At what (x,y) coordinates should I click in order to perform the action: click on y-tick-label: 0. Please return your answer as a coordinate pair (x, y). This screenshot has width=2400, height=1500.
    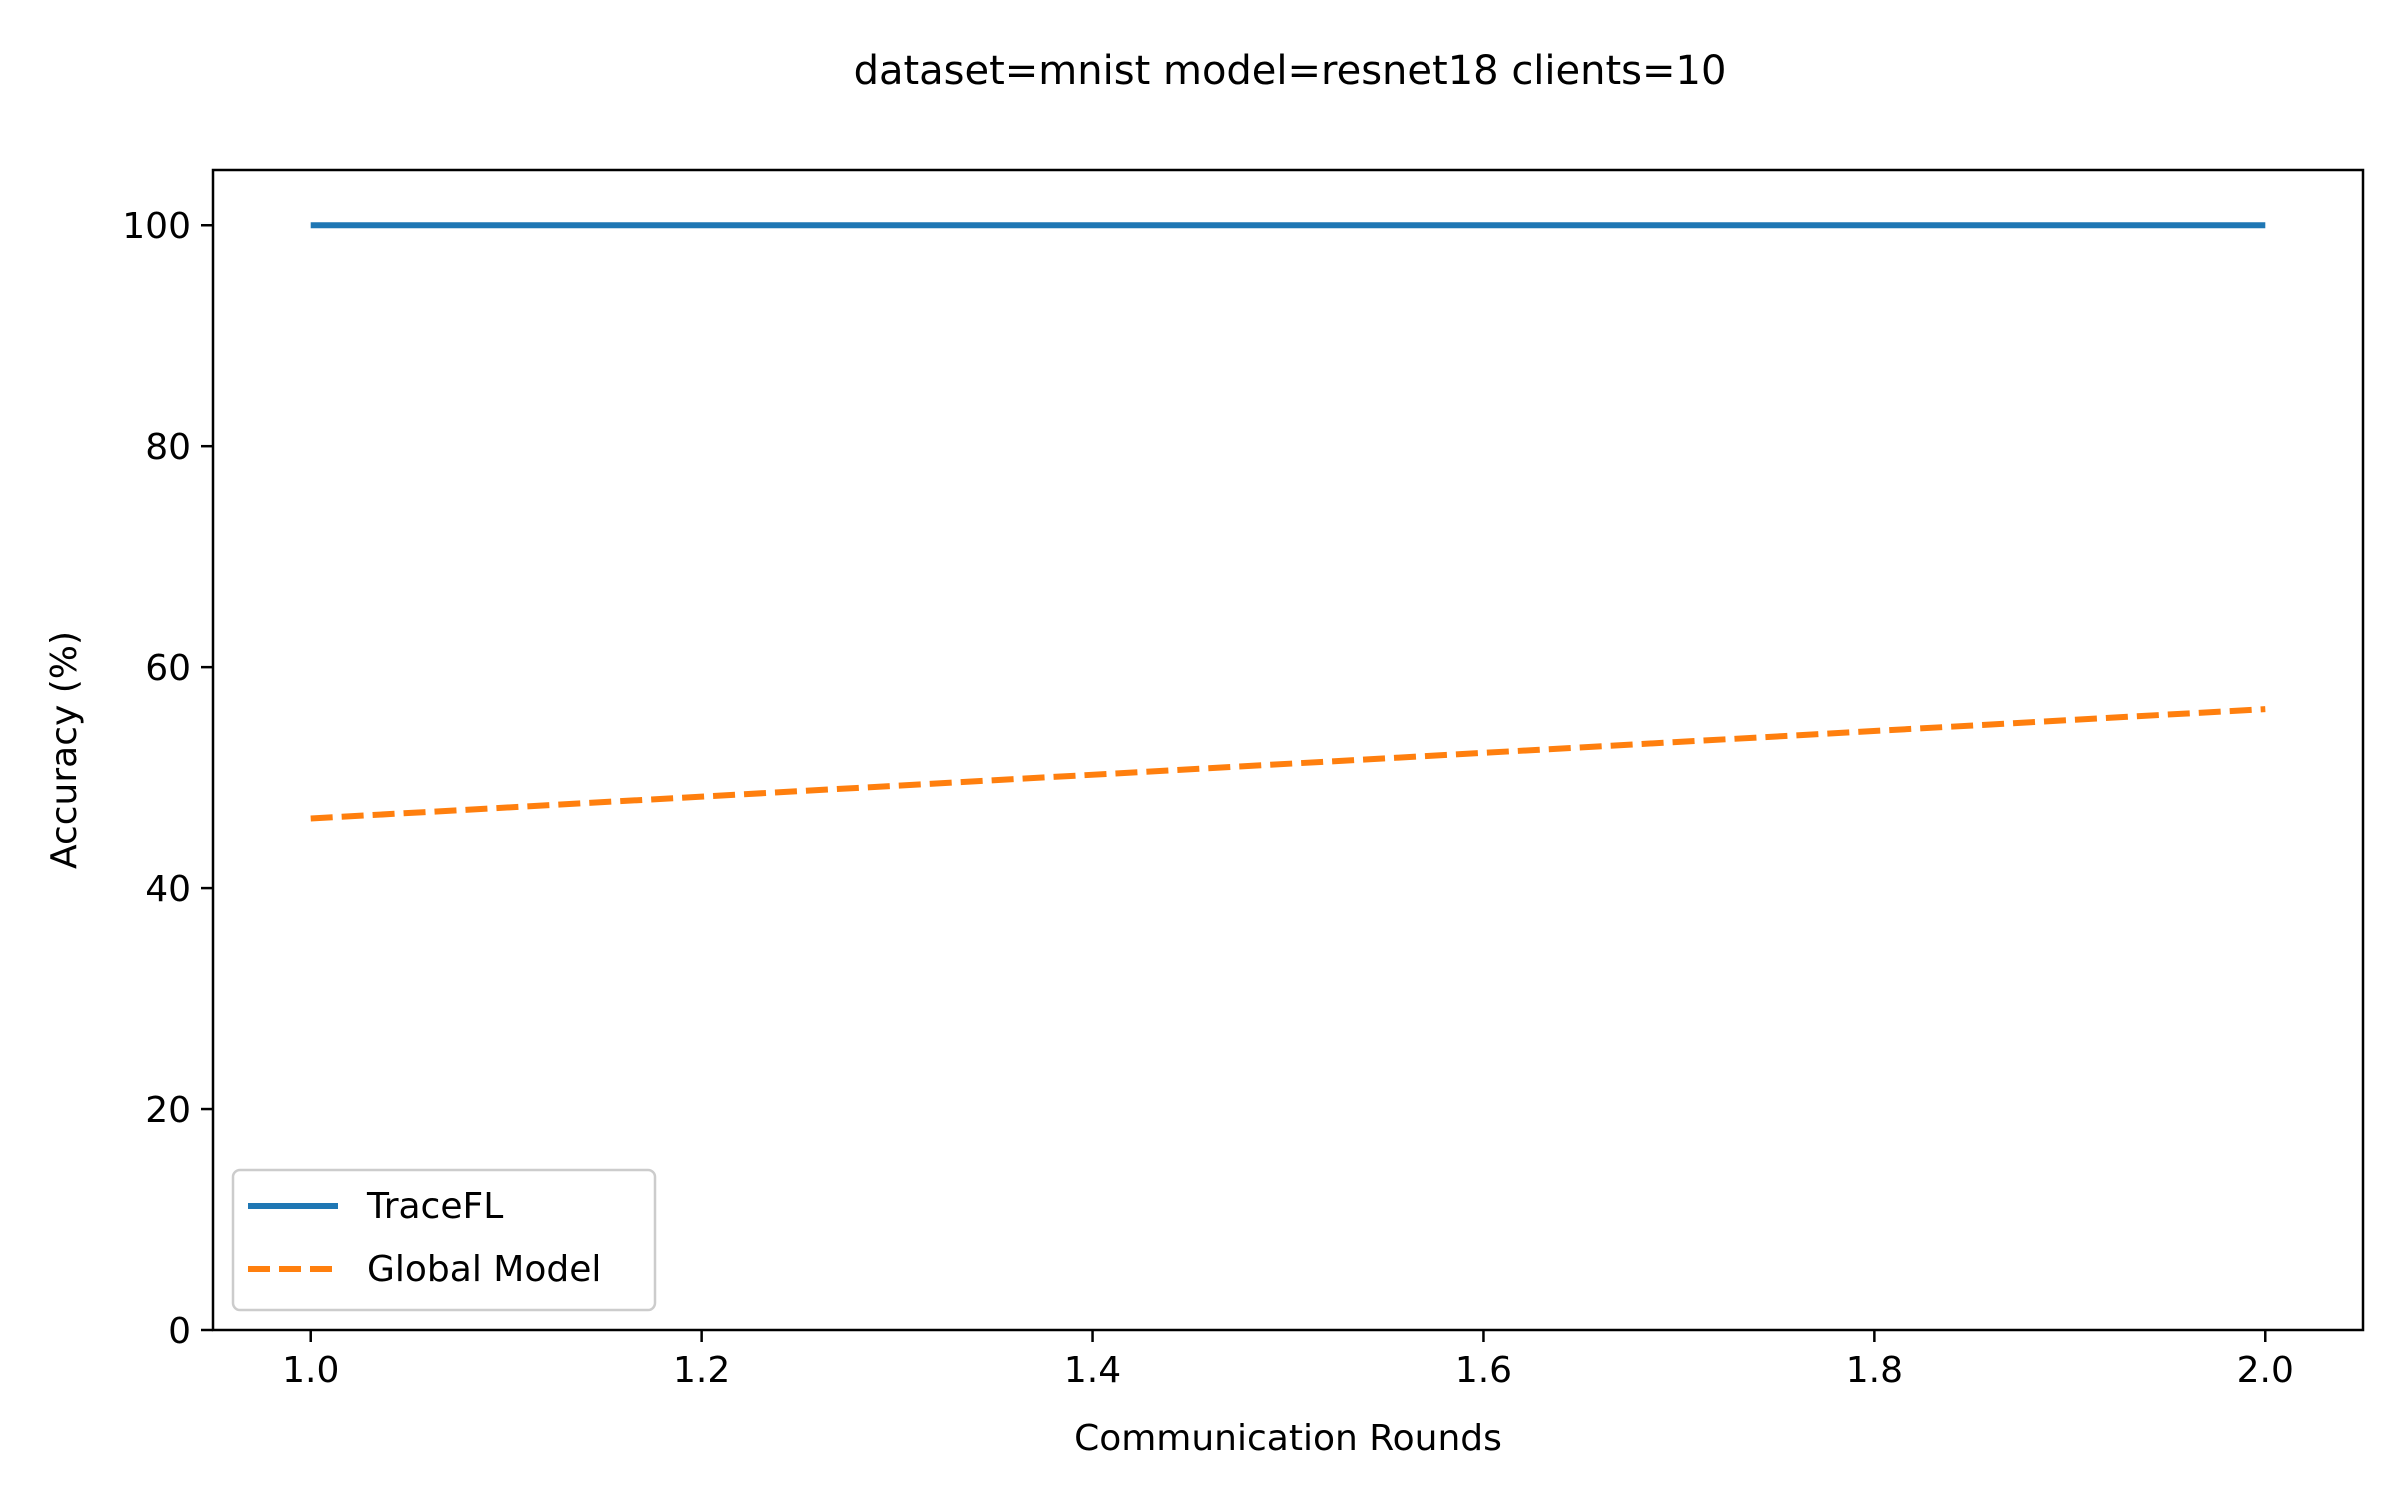
    Looking at the image, I should click on (179, 1331).